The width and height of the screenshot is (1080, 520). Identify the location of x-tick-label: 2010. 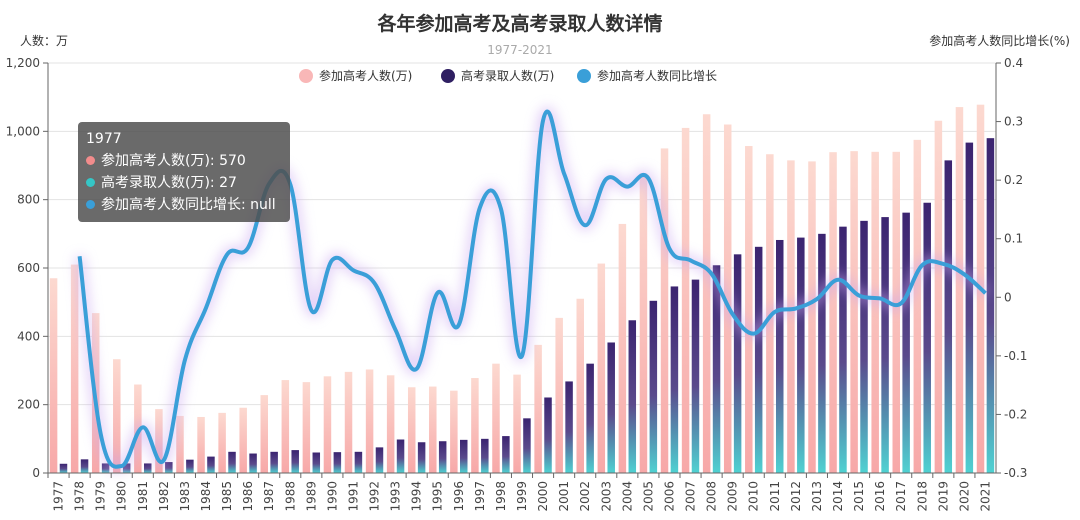
(754, 496).